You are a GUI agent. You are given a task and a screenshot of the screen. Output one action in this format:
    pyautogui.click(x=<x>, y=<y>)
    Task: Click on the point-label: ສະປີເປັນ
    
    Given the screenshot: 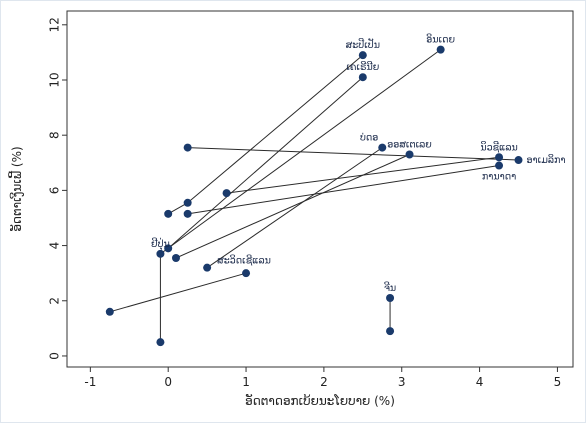 What is the action you would take?
    pyautogui.click(x=363, y=45)
    